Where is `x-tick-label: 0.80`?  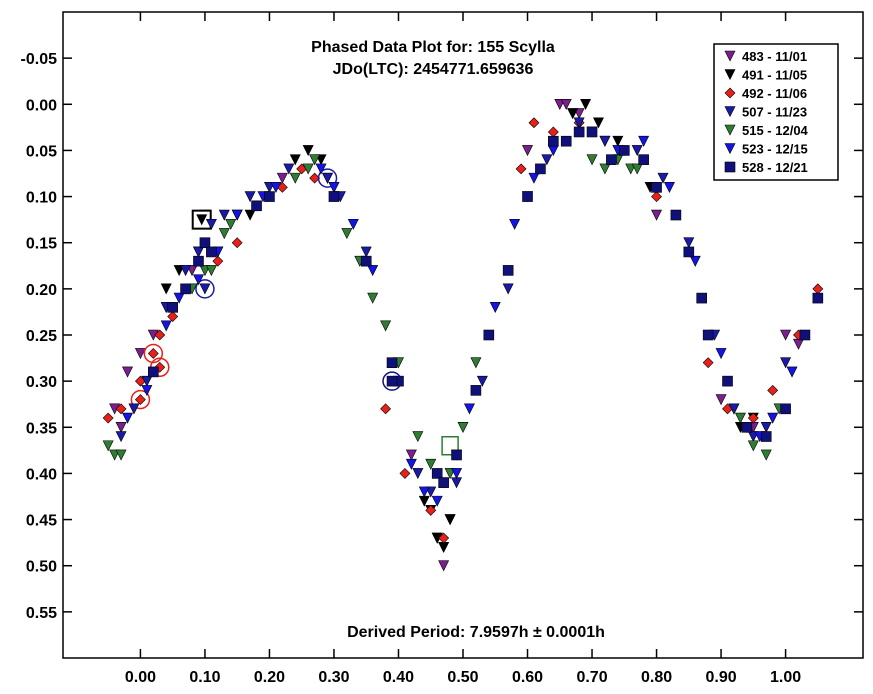
x-tick-label: 0.80 is located at coordinates (656, 677).